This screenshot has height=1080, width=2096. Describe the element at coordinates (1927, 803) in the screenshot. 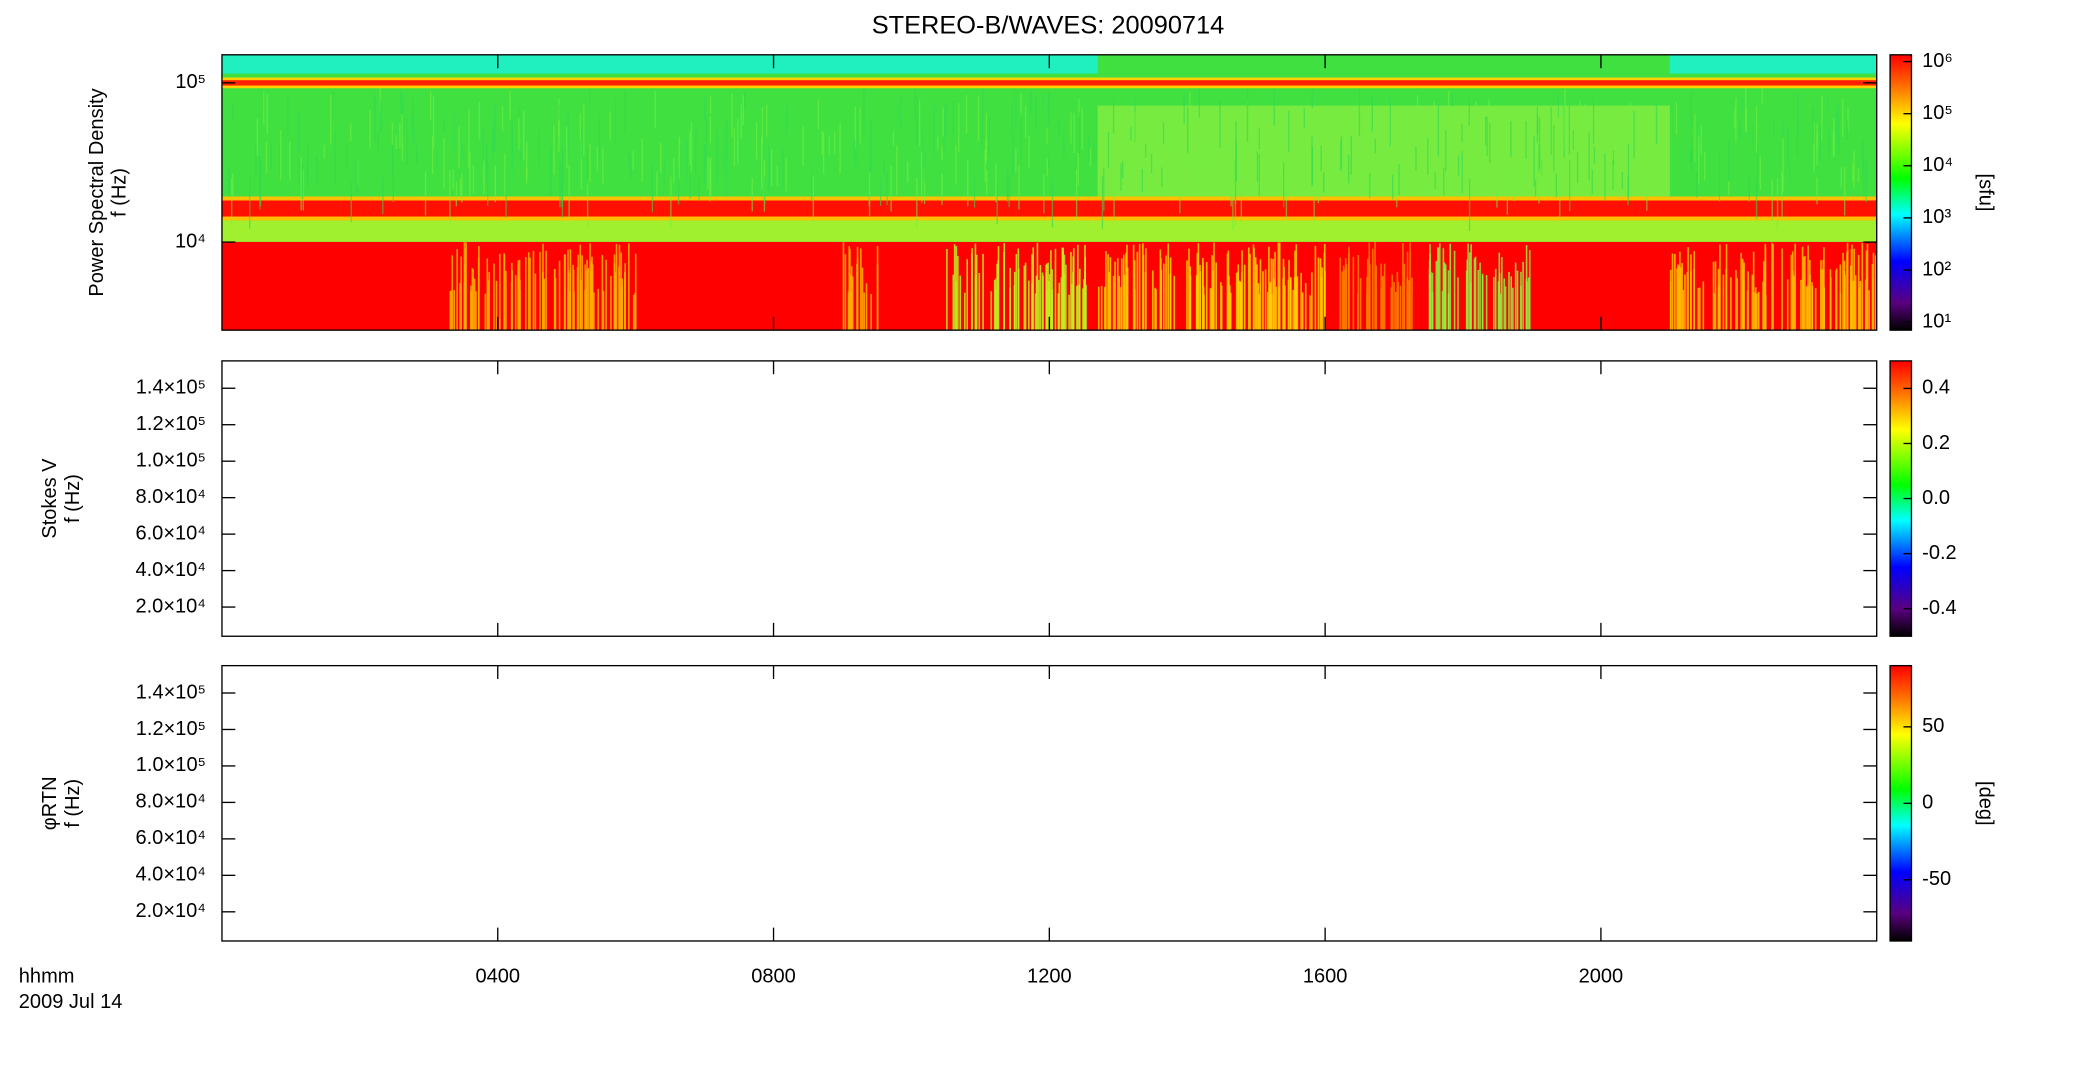

I see `colorbar-tick-label: 0` at that location.